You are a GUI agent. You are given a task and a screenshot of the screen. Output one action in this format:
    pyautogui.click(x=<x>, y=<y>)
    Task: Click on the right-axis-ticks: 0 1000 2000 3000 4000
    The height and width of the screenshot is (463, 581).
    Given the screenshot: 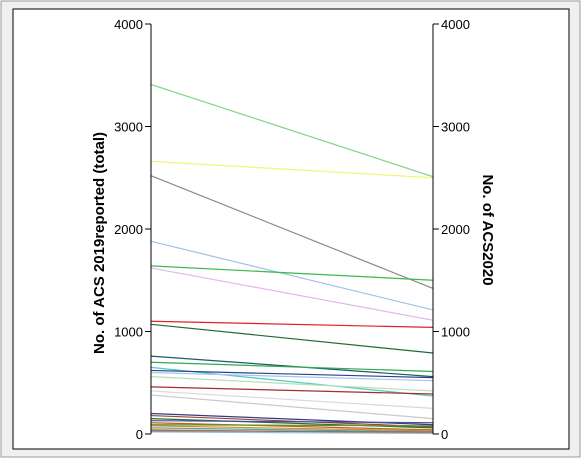 What is the action you would take?
    pyautogui.click(x=451, y=229)
    